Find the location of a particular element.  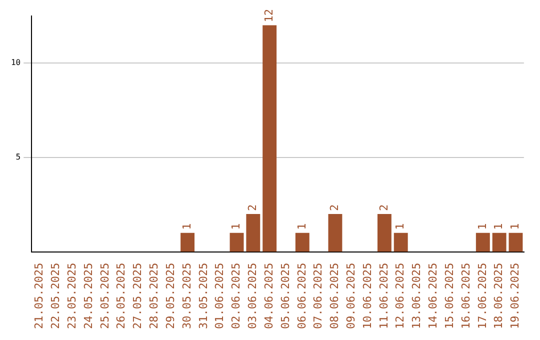

x-tick-label: 06.06.2025 is located at coordinates (301, 296).